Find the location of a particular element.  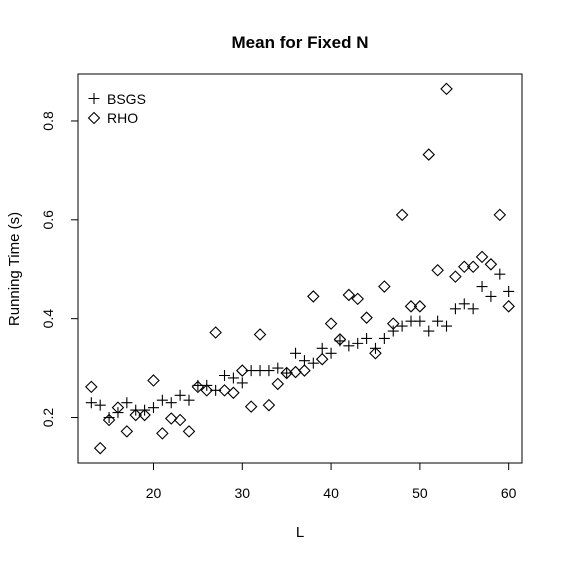

x-tick-label: 20 is located at coordinates (154, 493).